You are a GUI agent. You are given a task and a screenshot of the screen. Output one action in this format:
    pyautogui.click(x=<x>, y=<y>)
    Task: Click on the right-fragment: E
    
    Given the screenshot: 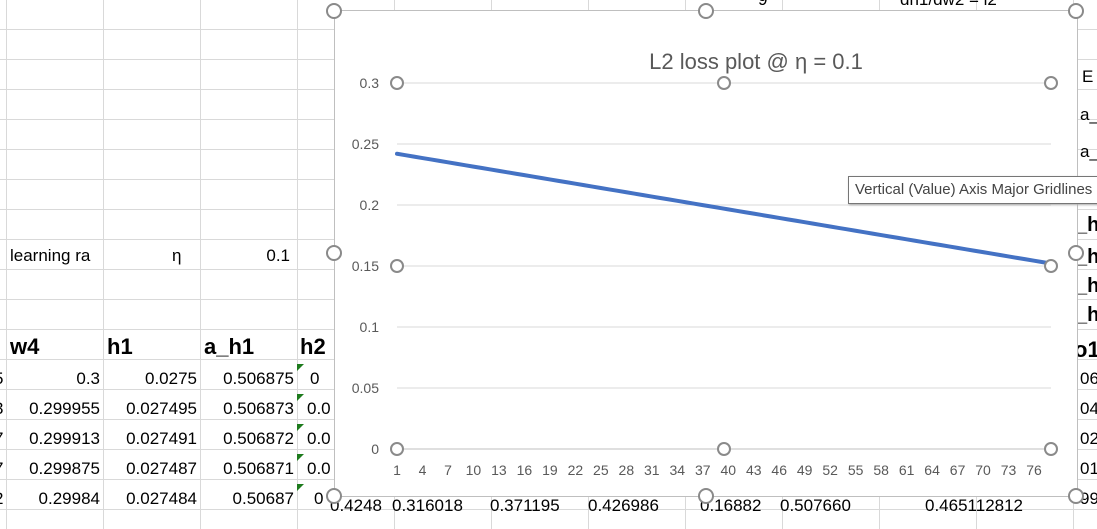 What is the action you would take?
    pyautogui.click(x=1088, y=76)
    